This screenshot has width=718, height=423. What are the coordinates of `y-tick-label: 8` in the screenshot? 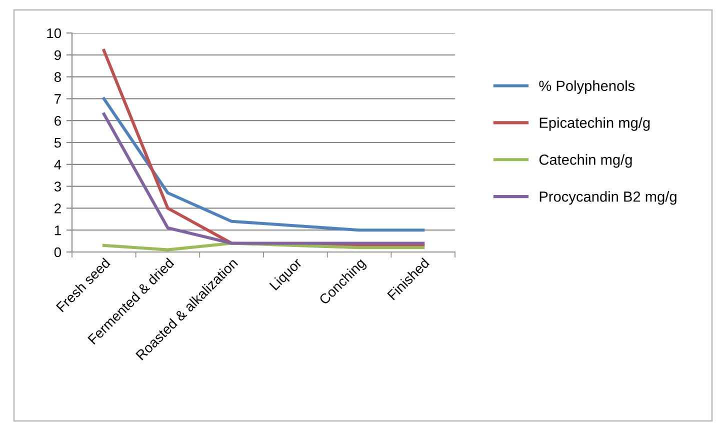 It's located at (57, 77).